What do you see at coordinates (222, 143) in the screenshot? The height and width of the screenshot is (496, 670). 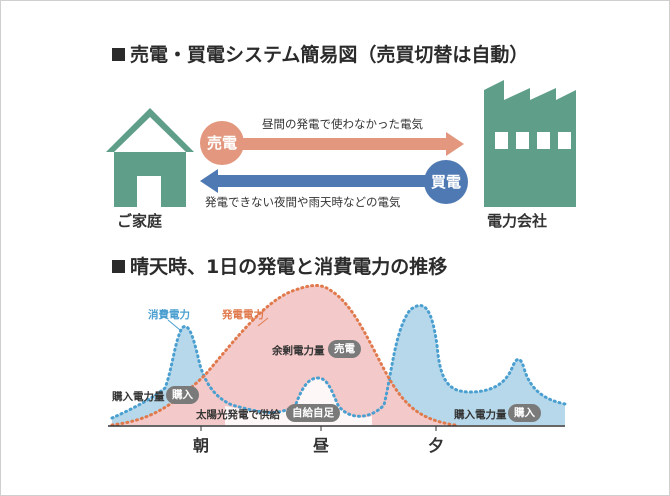 I see `sell-badge: 売電` at bounding box center [222, 143].